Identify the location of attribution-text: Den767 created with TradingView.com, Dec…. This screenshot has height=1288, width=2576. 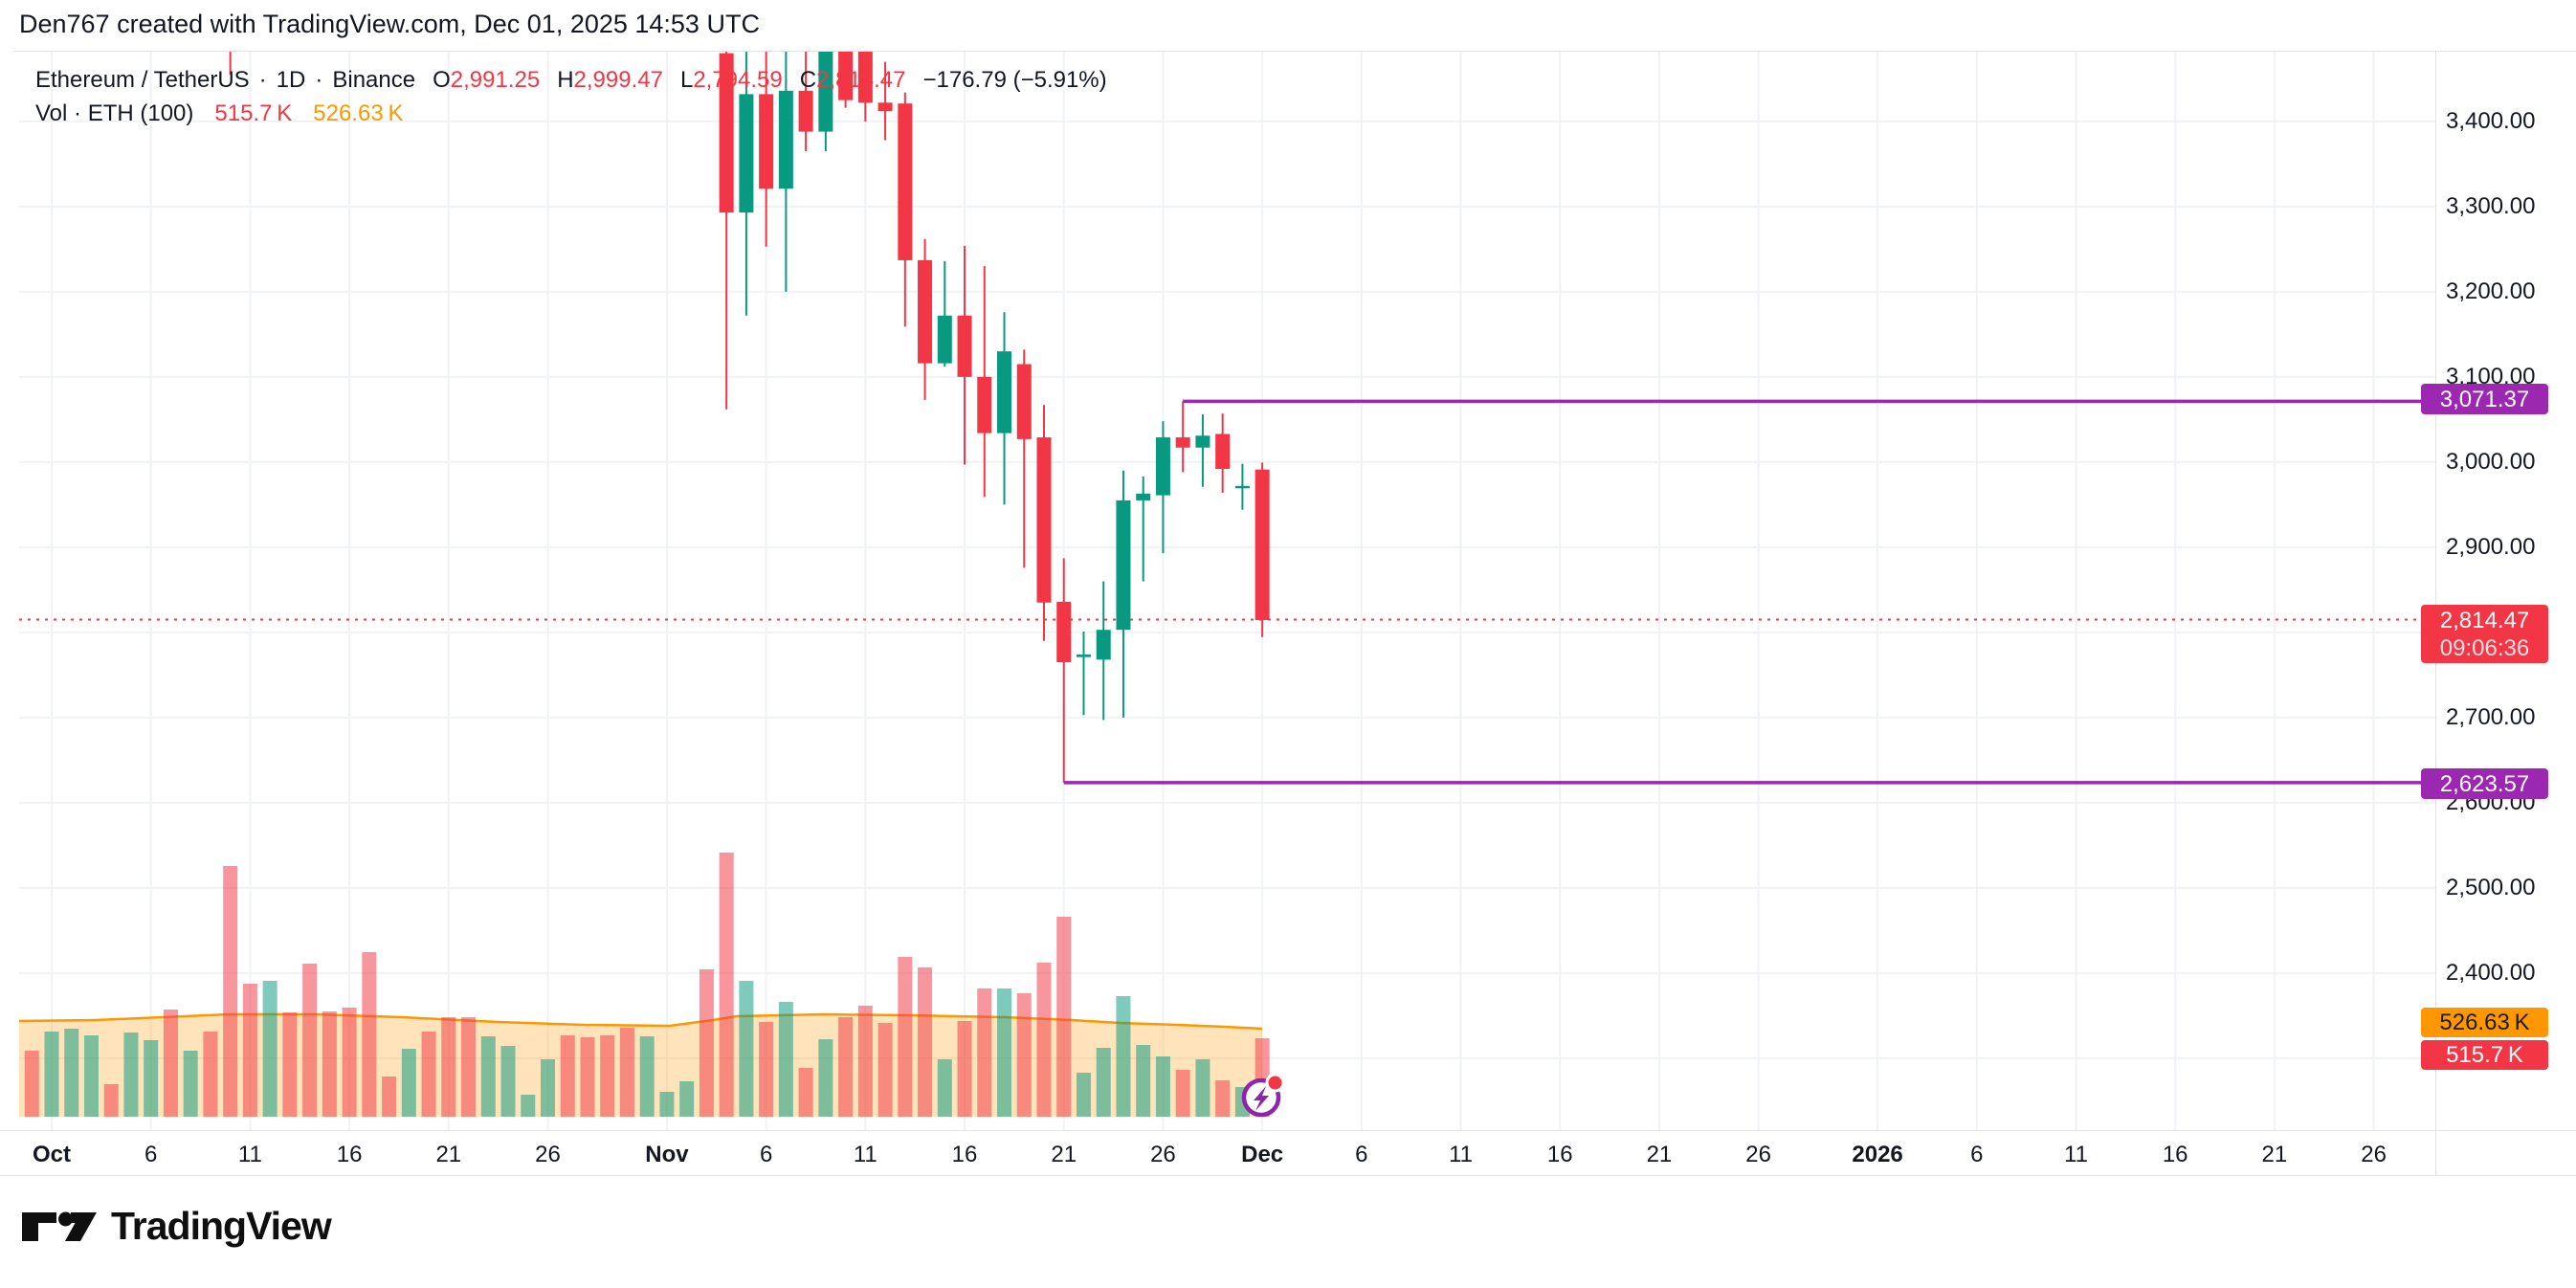
(389, 24).